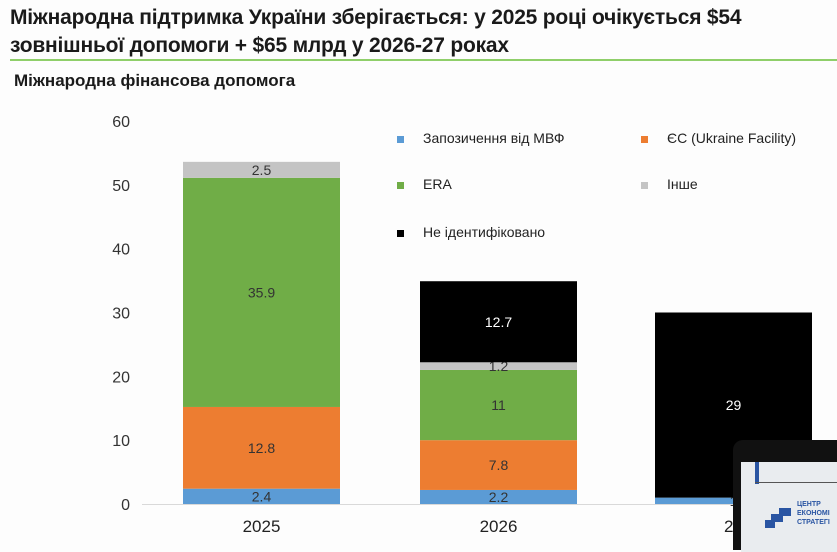 The image size is (837, 552). What do you see at coordinates (484, 232) in the screenshot?
I see `legend-label: Не ідентифіковано` at bounding box center [484, 232].